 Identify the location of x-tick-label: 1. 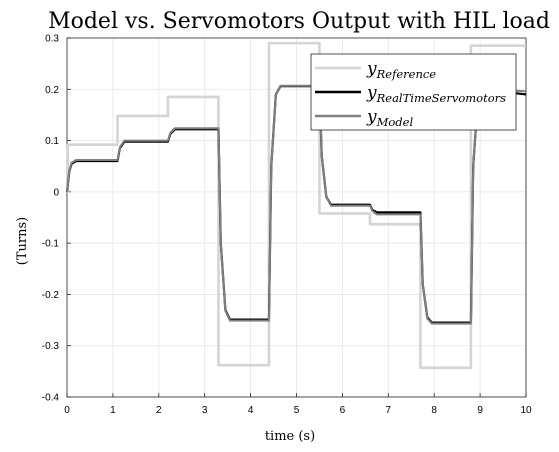
(113, 410).